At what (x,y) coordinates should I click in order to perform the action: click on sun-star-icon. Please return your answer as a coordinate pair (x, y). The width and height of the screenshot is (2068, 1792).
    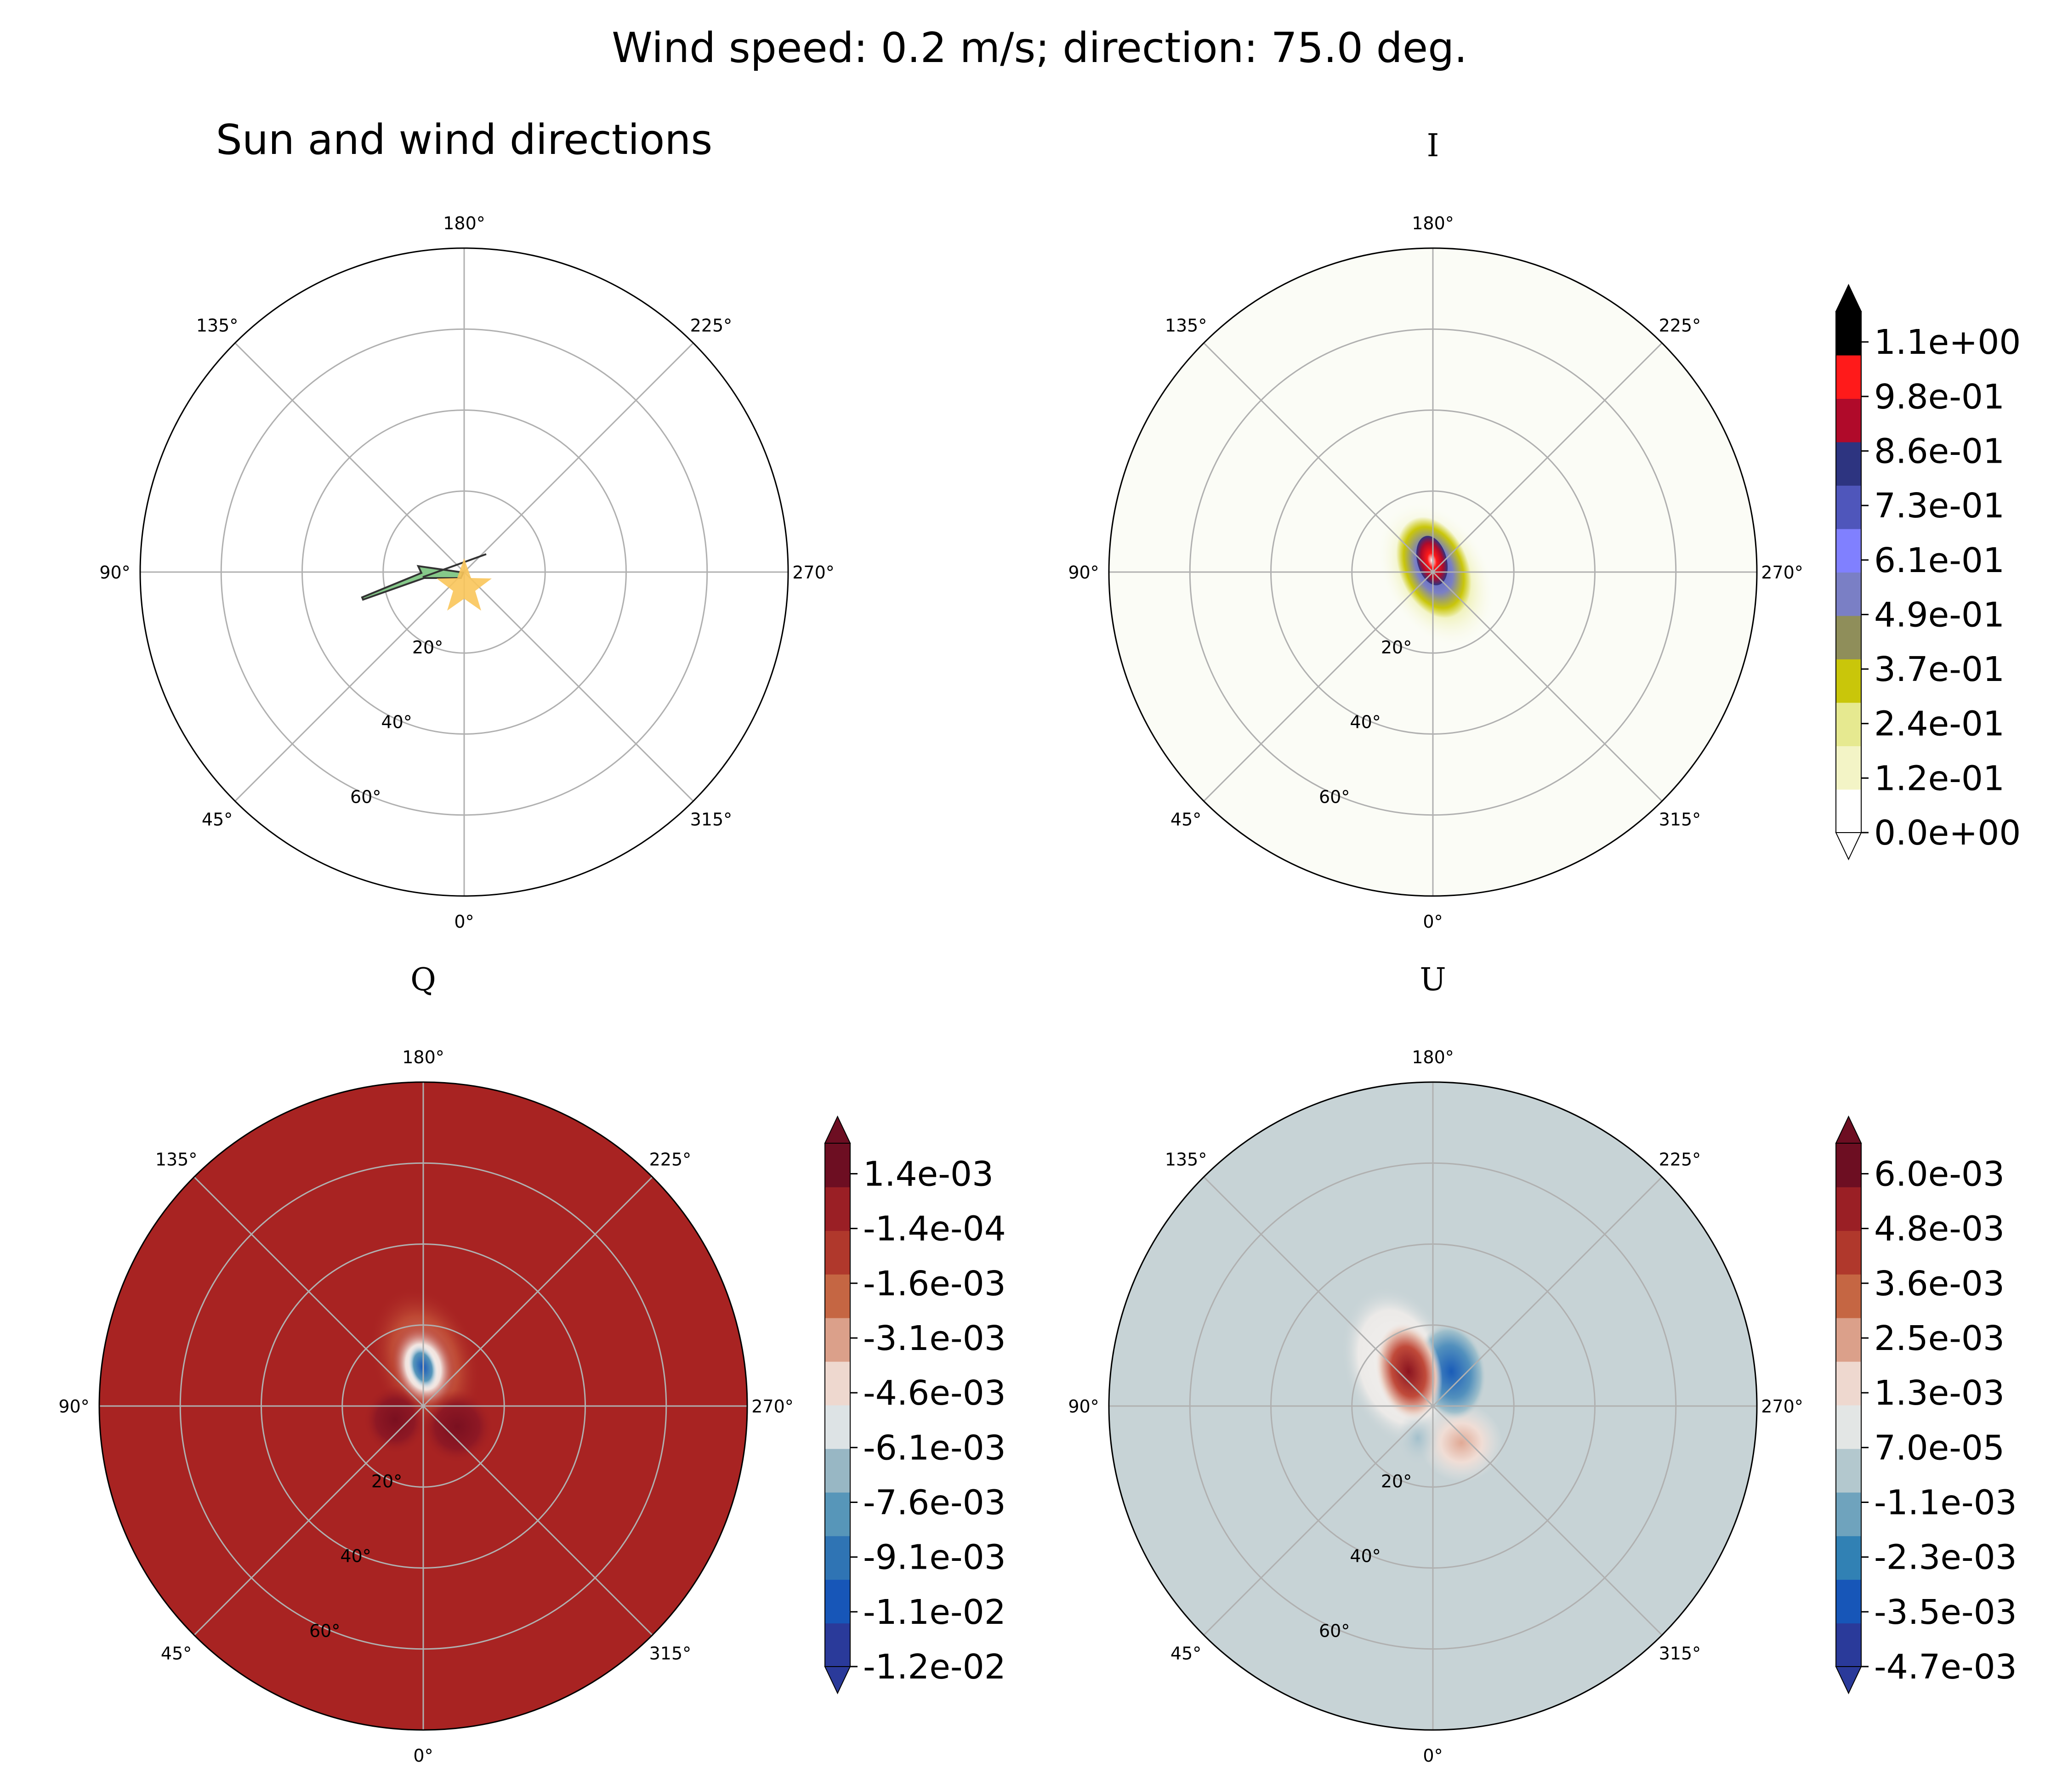
    Looking at the image, I should click on (464, 584).